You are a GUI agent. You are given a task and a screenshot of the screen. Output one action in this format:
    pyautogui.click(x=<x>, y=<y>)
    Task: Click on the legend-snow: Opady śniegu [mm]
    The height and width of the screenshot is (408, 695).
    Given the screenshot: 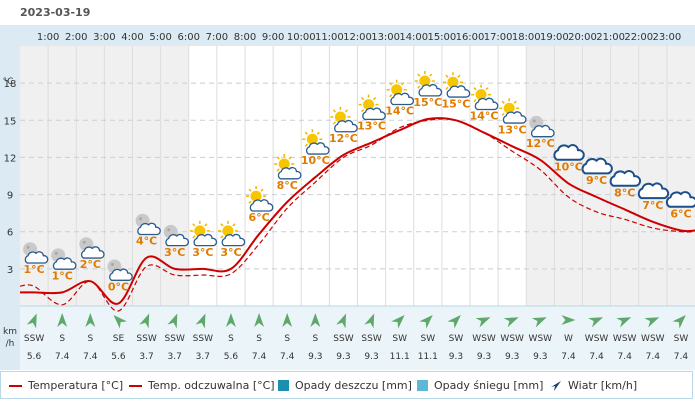 What is the action you would take?
    pyautogui.click(x=480, y=385)
    